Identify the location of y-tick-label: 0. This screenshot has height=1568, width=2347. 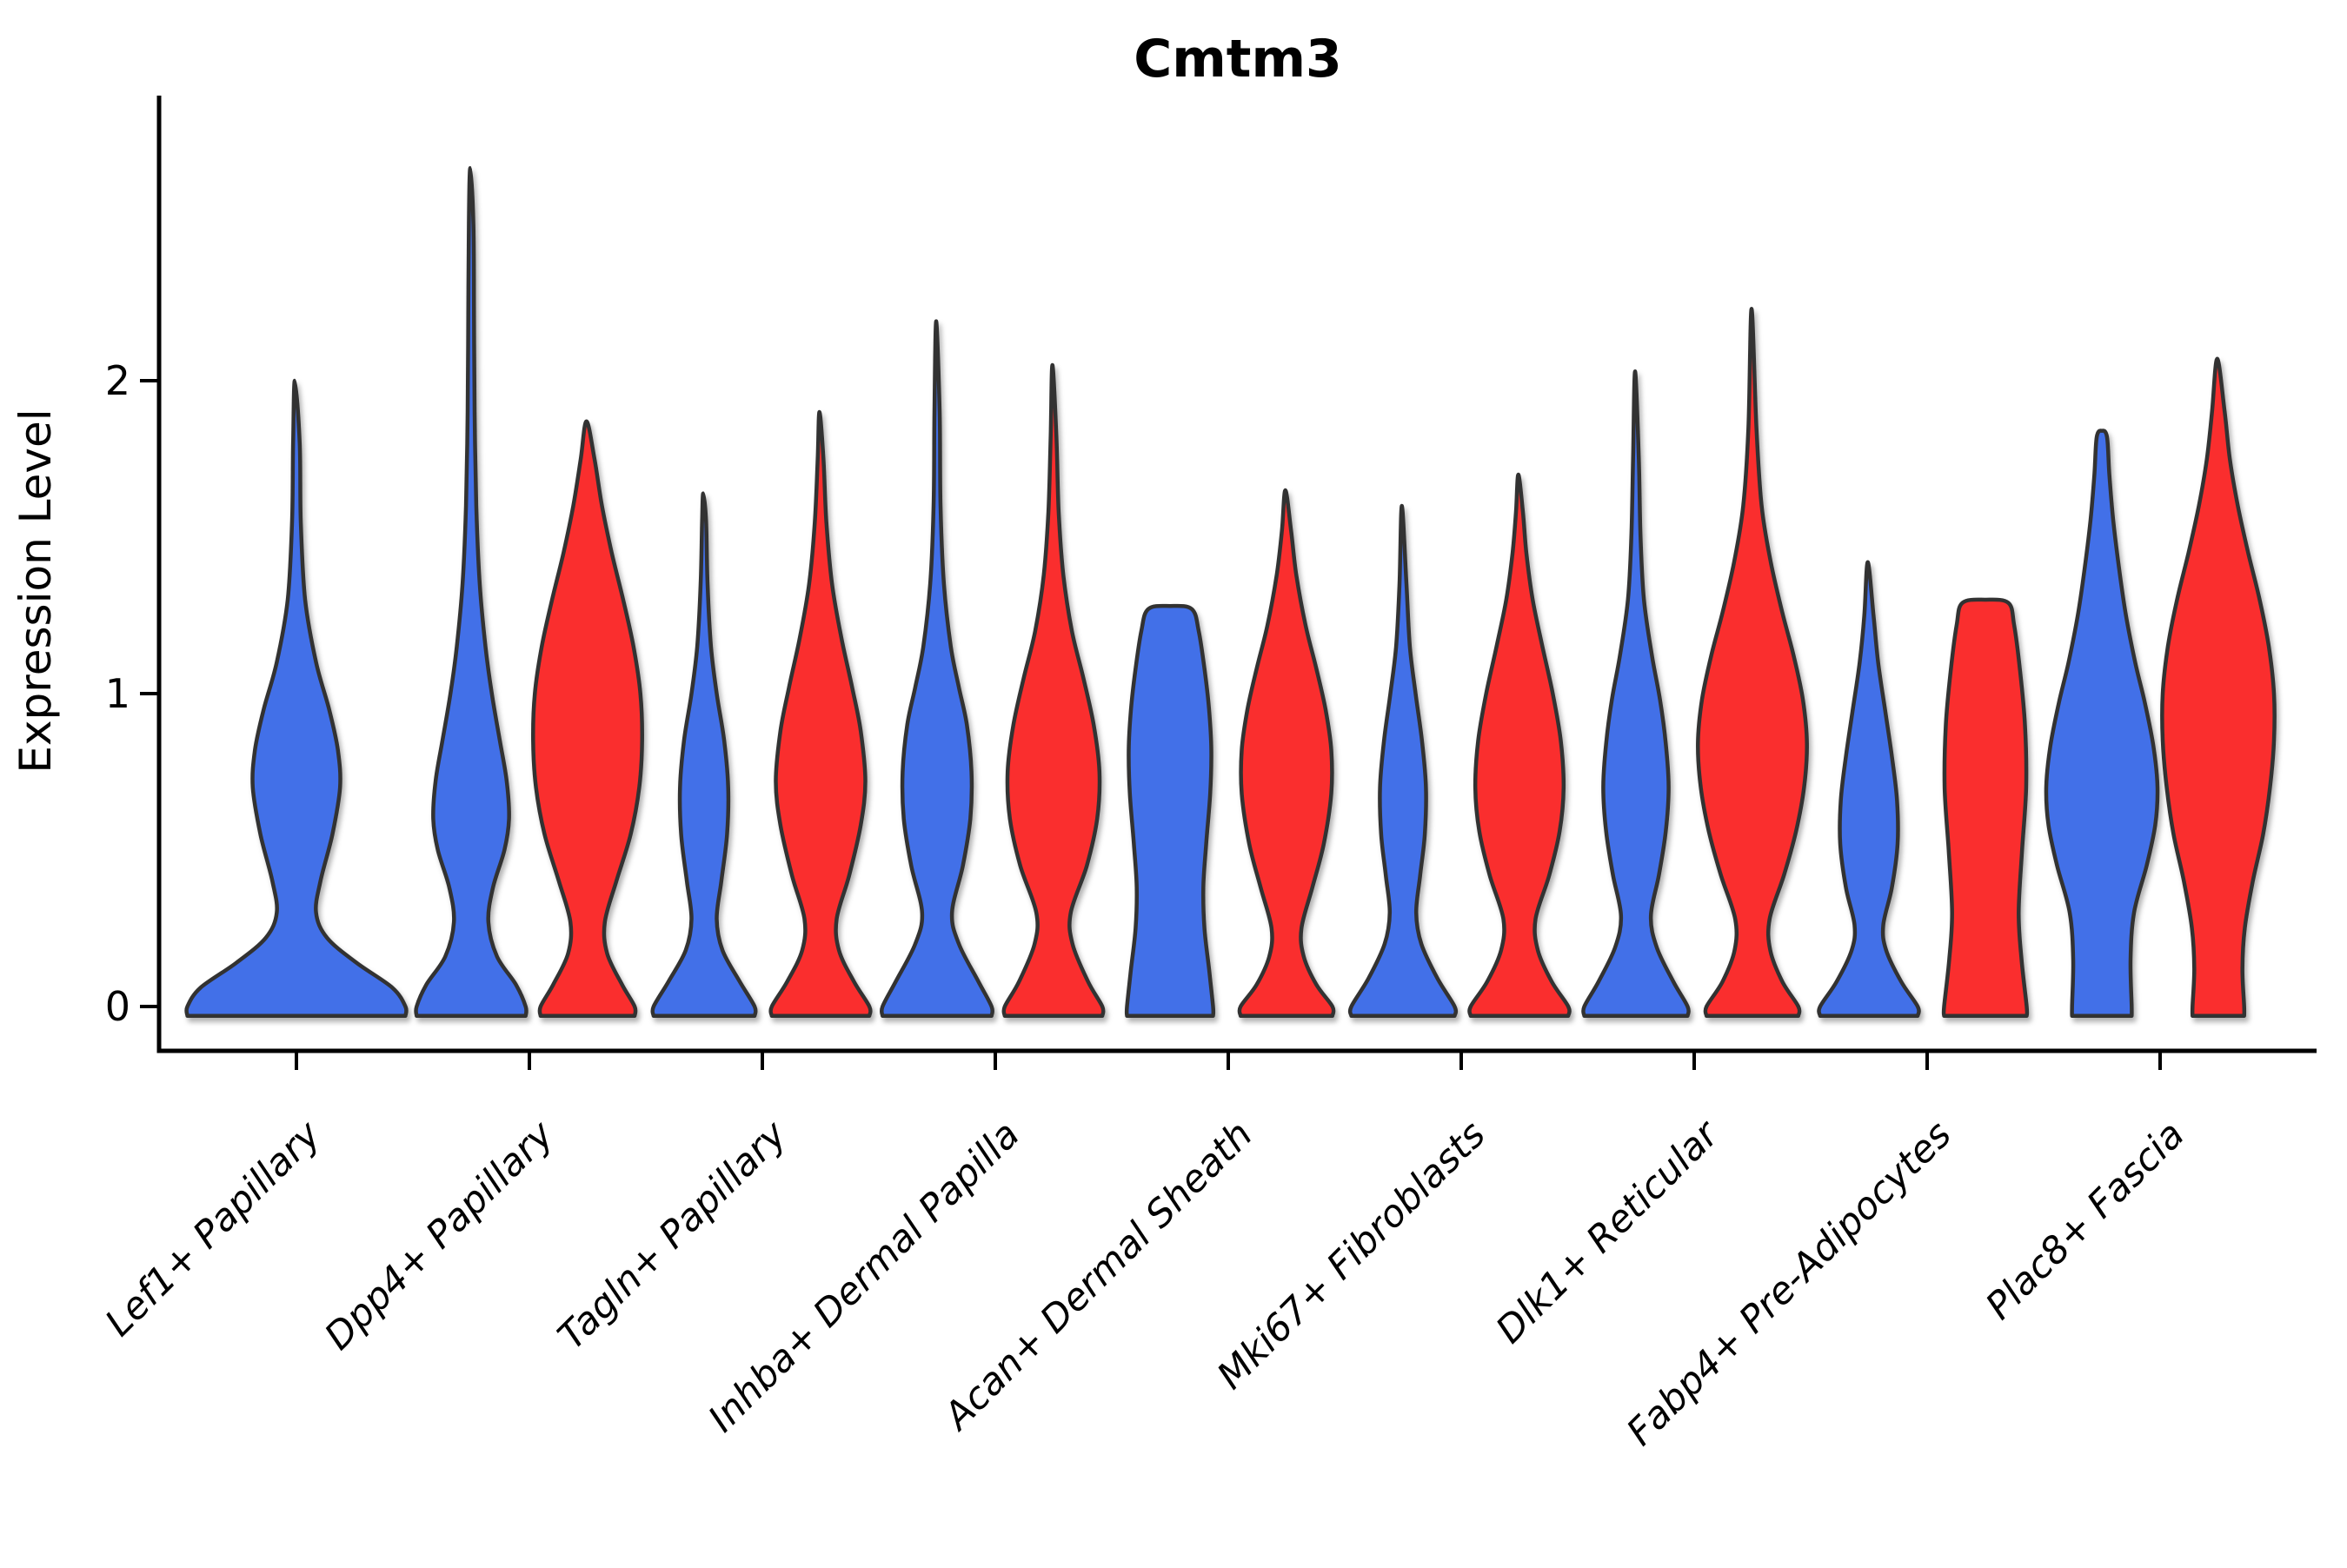
(117, 1006).